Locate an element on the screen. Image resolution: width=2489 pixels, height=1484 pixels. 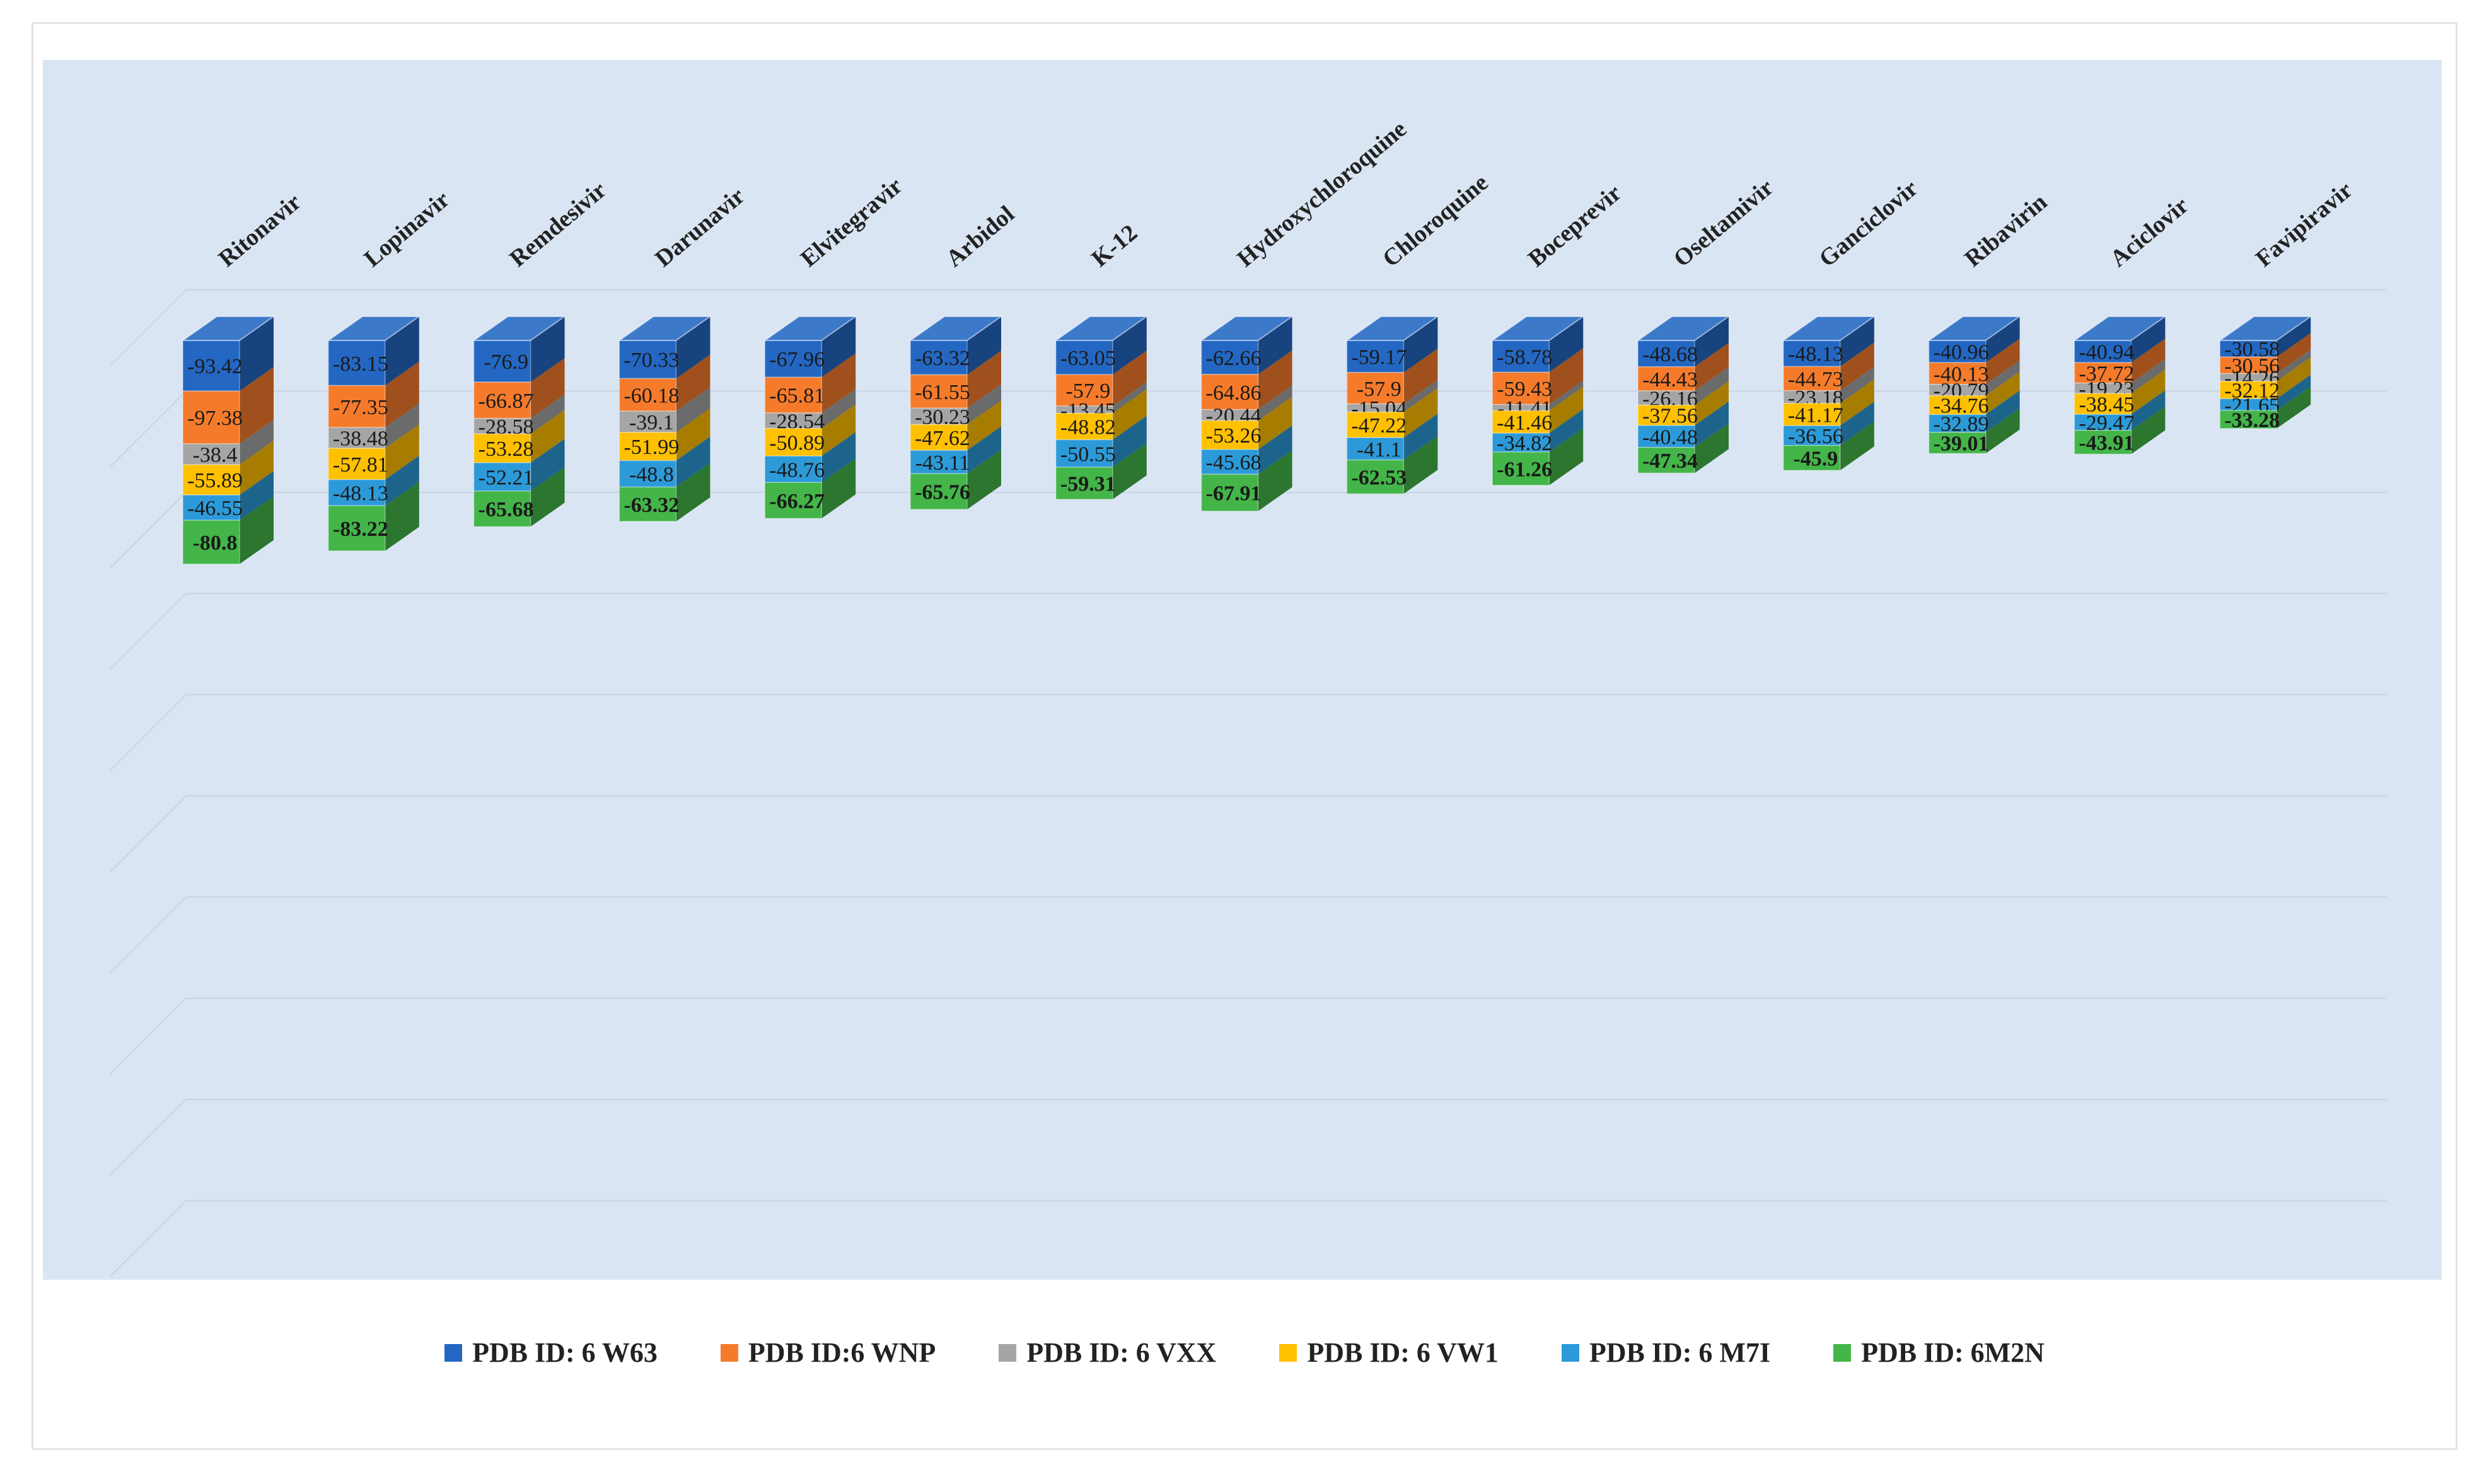
data-label: -59.17 is located at coordinates (1379, 357).